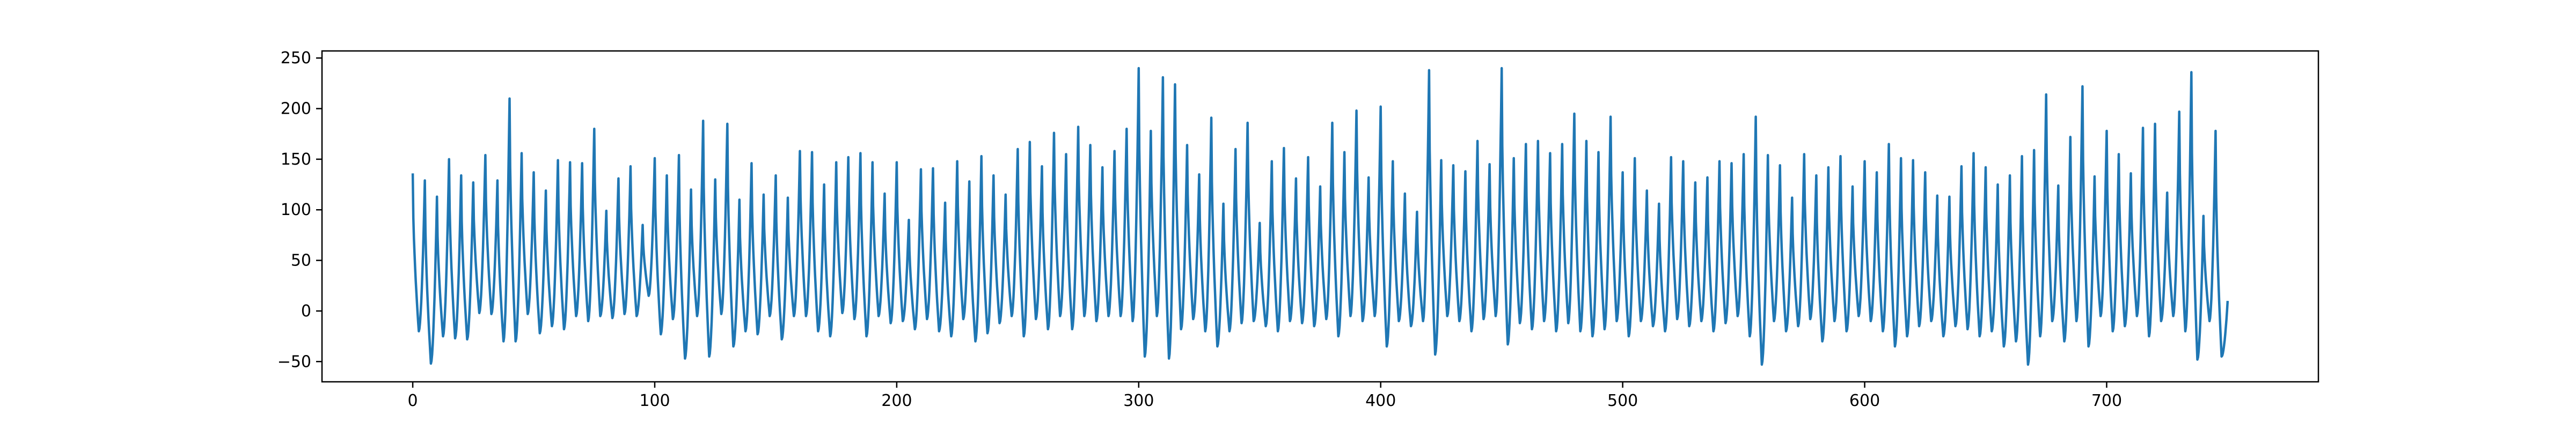  I want to click on x-tick-label: 400, so click(1380, 400).